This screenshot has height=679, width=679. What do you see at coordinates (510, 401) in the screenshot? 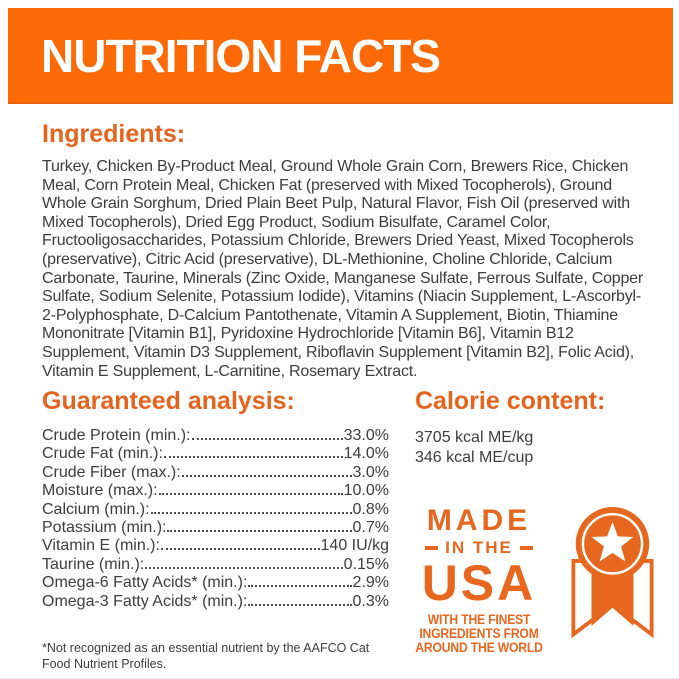
I see `calorie-content-heading: Calorie content:` at bounding box center [510, 401].